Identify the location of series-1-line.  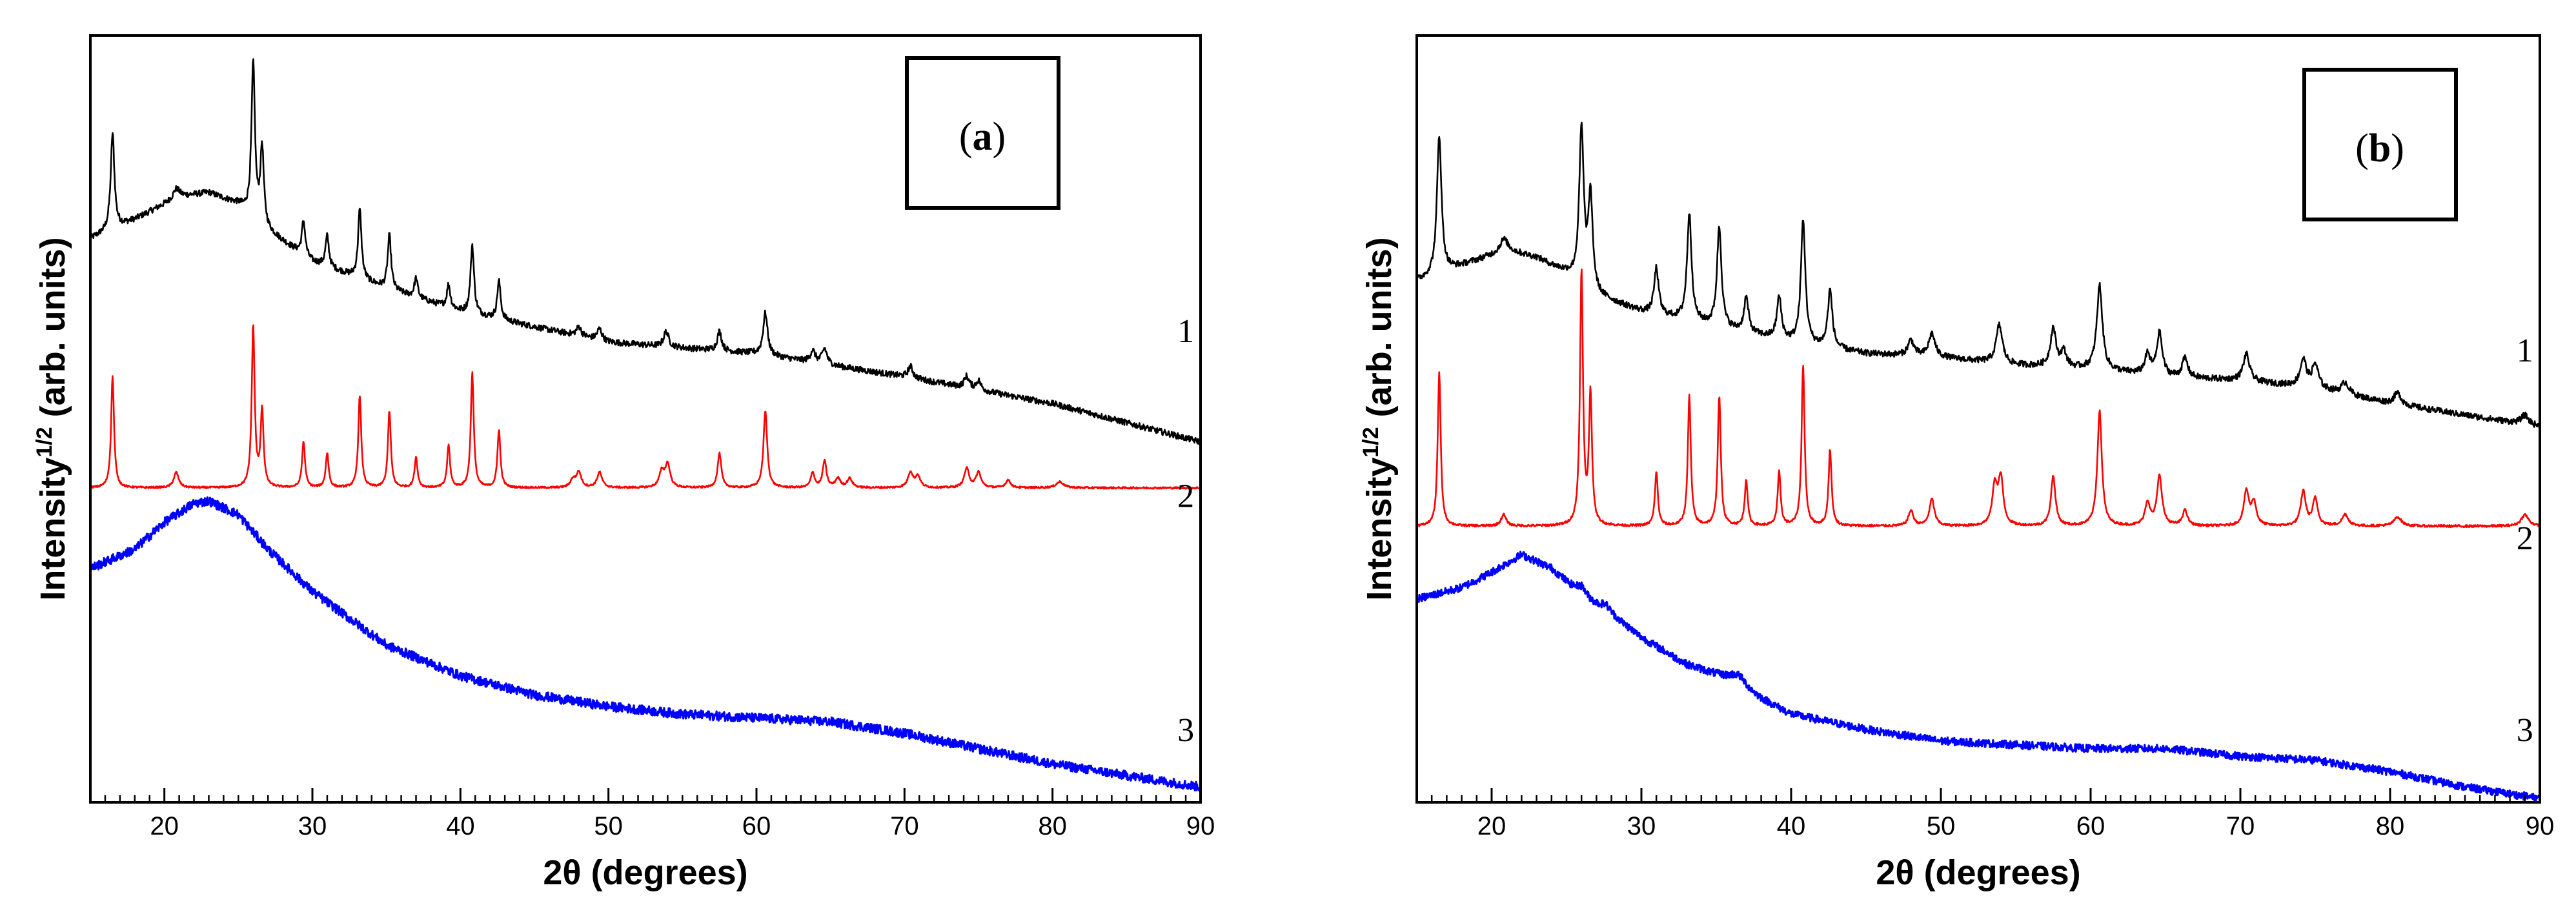
(1978, 275).